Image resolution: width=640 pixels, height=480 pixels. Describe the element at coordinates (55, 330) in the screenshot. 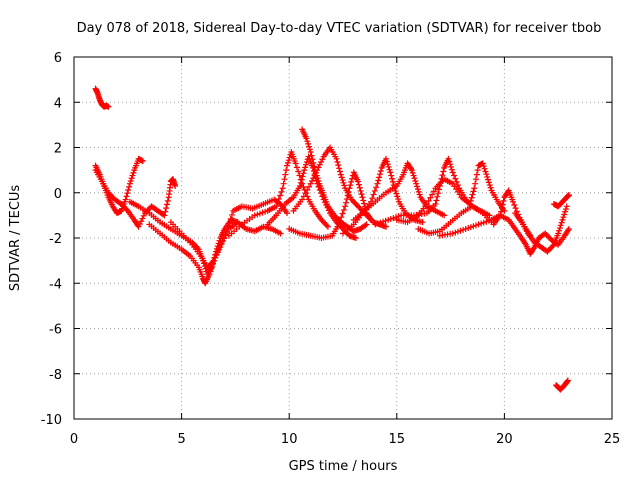

I see `y-tick-label: -6` at that location.